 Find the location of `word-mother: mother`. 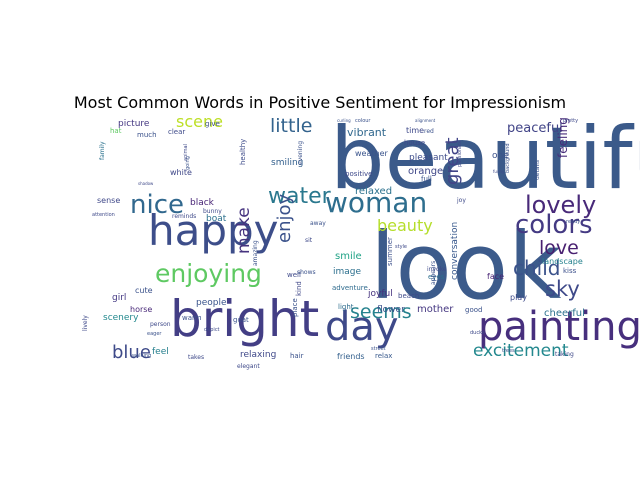

word-mother: mother is located at coordinates (435, 309).